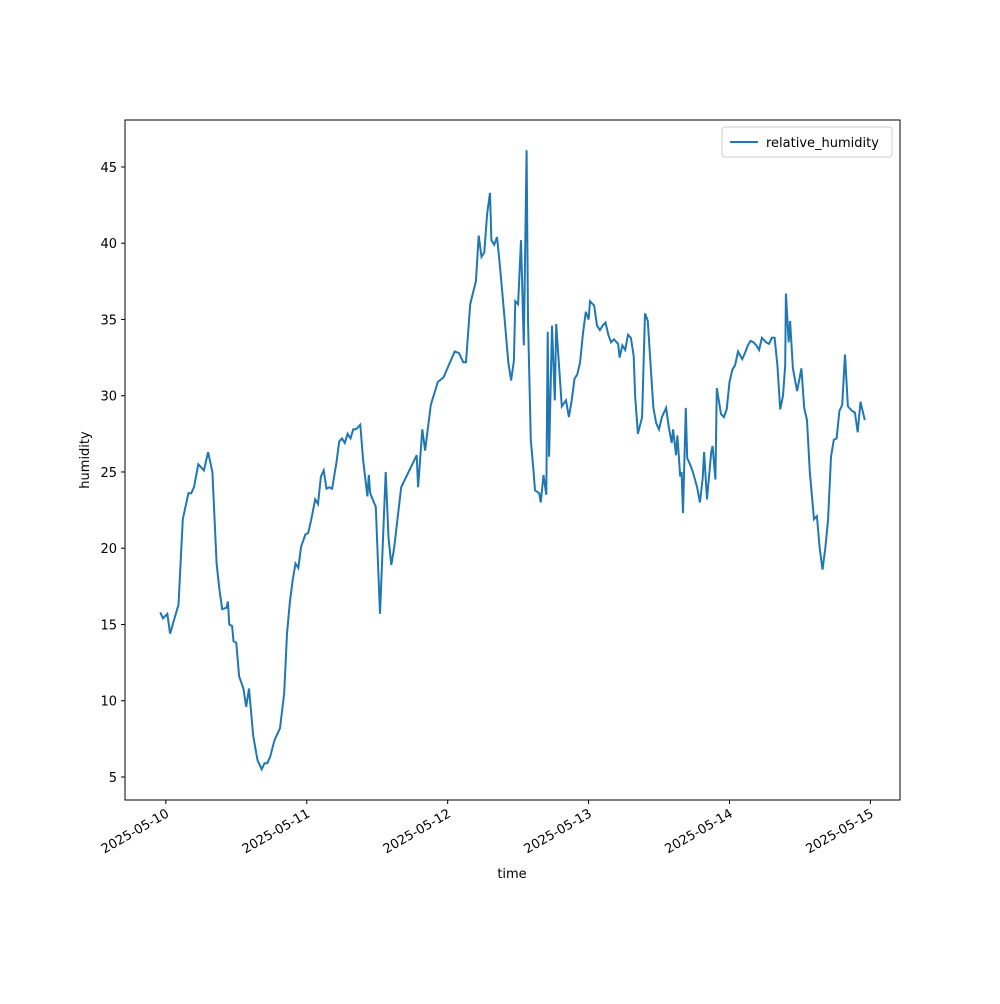 The width and height of the screenshot is (1000, 1004). I want to click on y-tick-label: 5, so click(113, 778).